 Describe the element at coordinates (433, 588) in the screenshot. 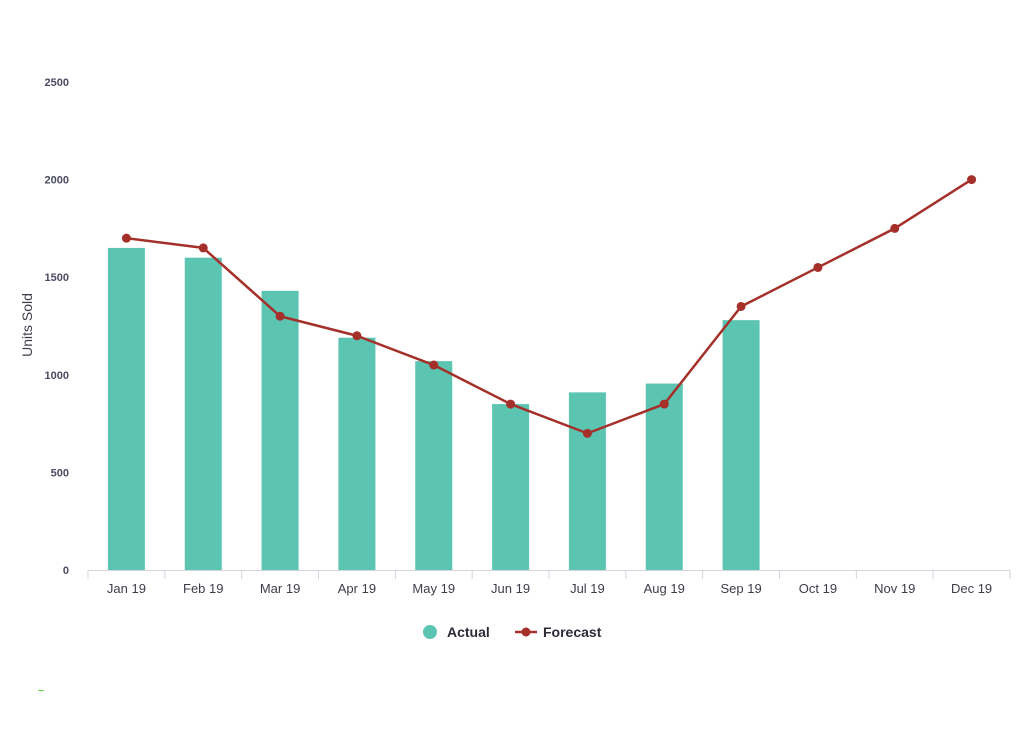

I see `x-tick-label: May 19` at that location.